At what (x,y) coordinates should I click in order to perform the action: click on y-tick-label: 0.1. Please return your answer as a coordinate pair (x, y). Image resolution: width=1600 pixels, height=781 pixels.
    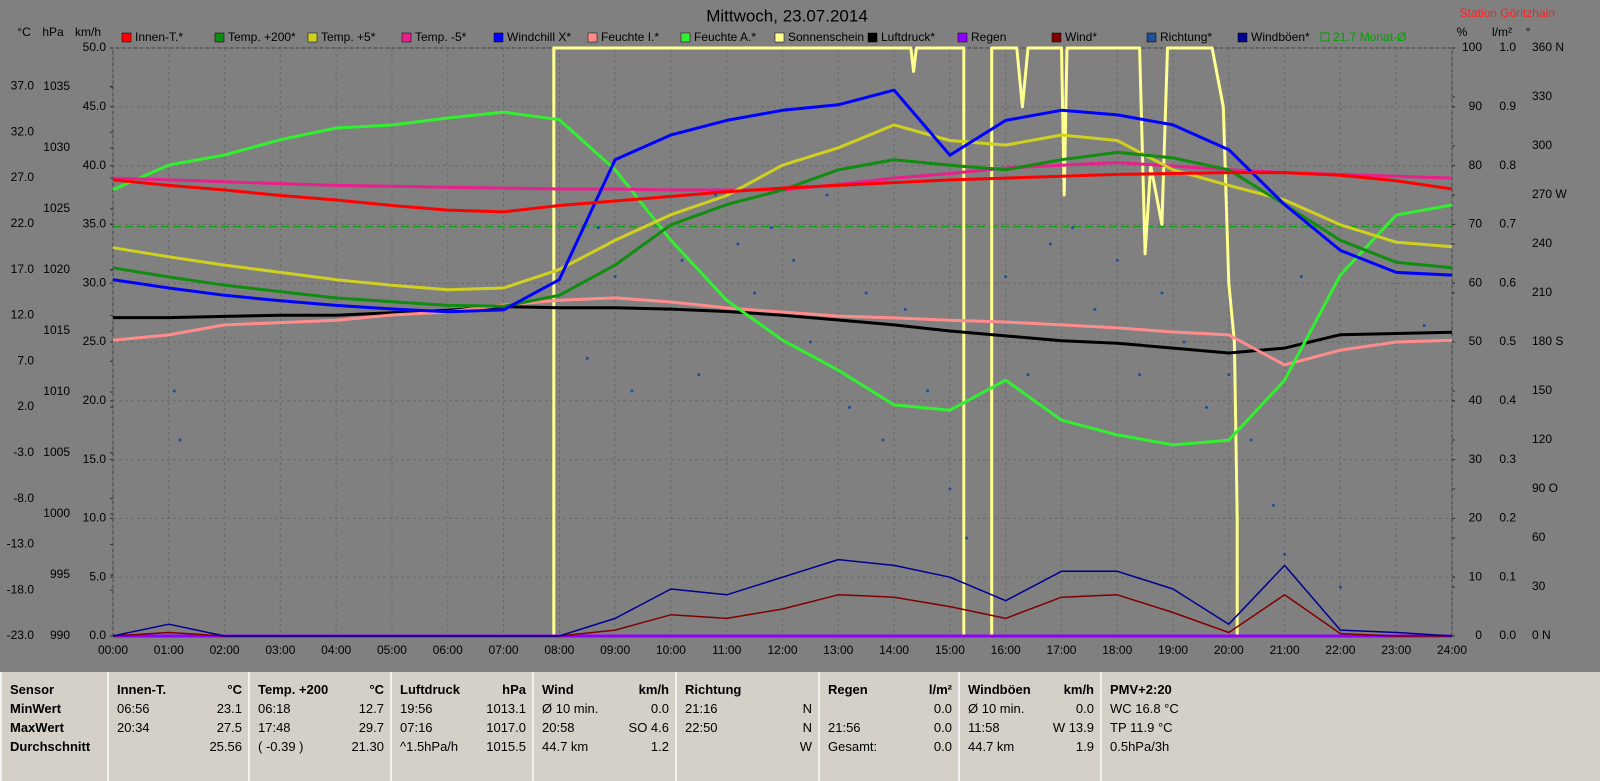
    Looking at the image, I should click on (1507, 576).